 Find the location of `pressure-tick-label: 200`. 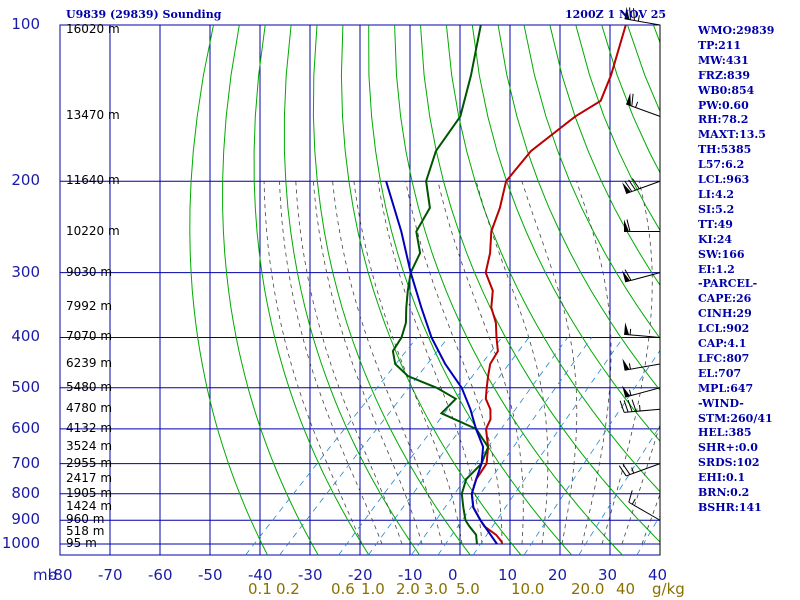

pressure-tick-label: 200 is located at coordinates (25, 180).